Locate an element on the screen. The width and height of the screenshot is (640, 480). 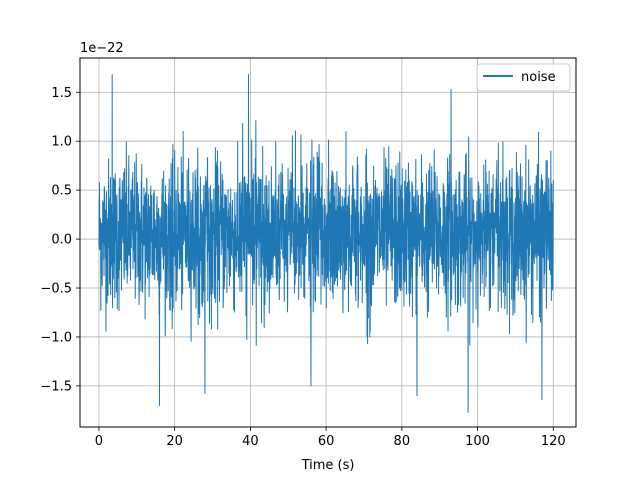
x-tick-label: 60 is located at coordinates (326, 441).